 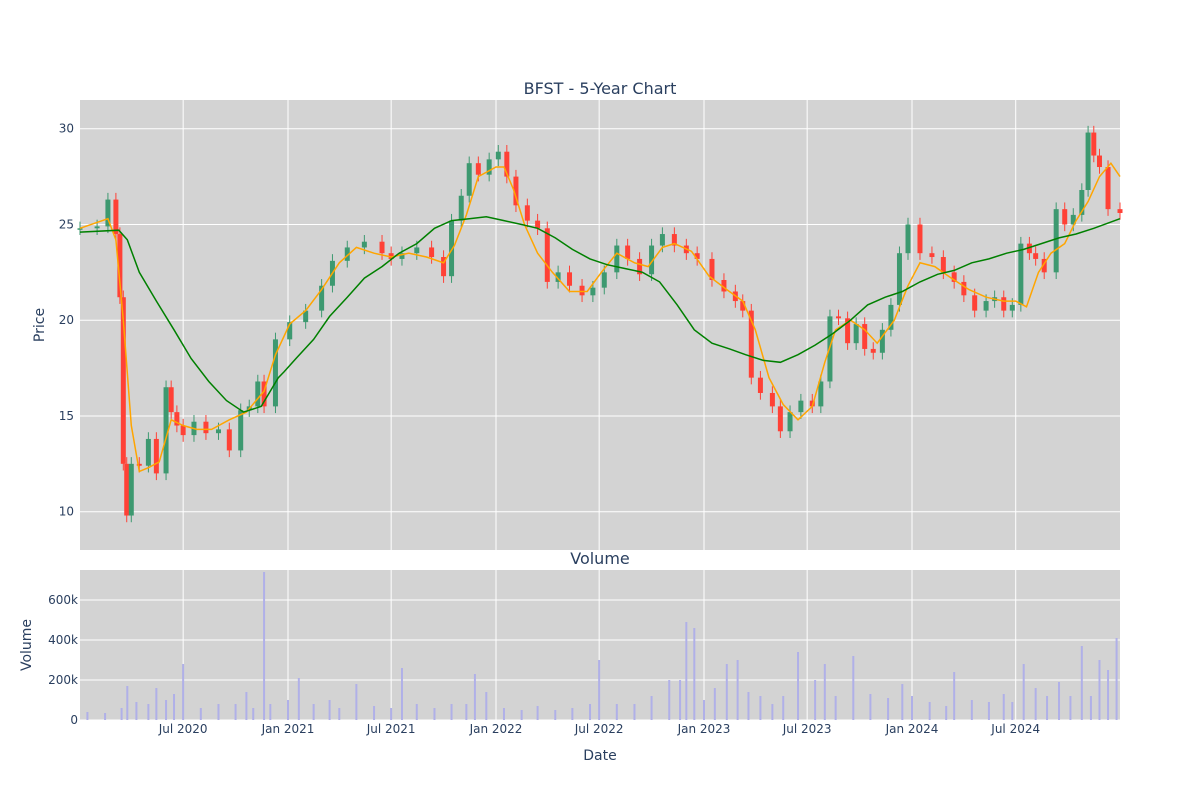 What do you see at coordinates (63, 640) in the screenshot?
I see `volume-y-tick-label: 400k` at bounding box center [63, 640].